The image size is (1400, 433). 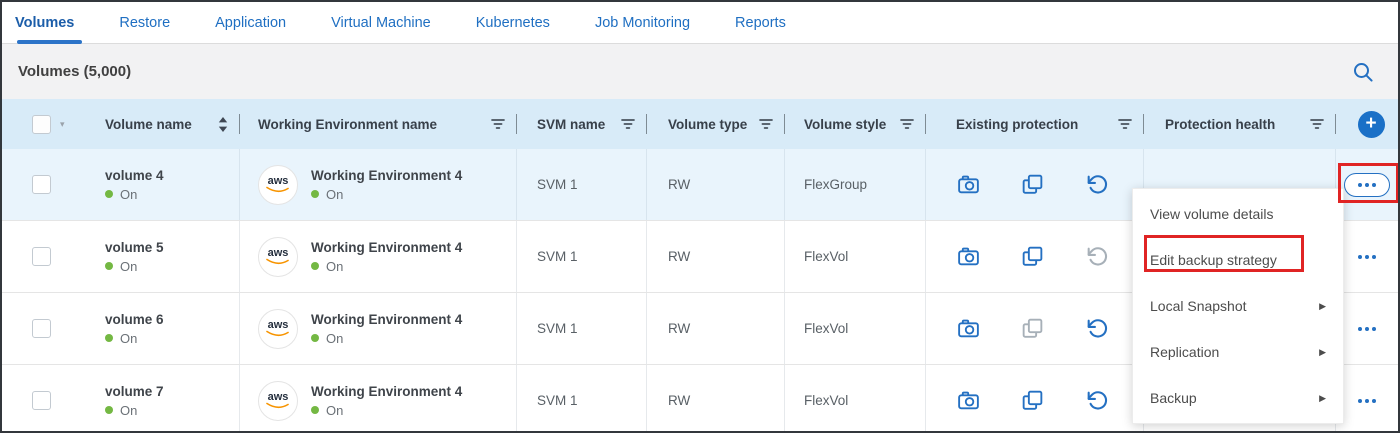 What do you see at coordinates (348, 124) in the screenshot?
I see `header-label: Working Environment name` at bounding box center [348, 124].